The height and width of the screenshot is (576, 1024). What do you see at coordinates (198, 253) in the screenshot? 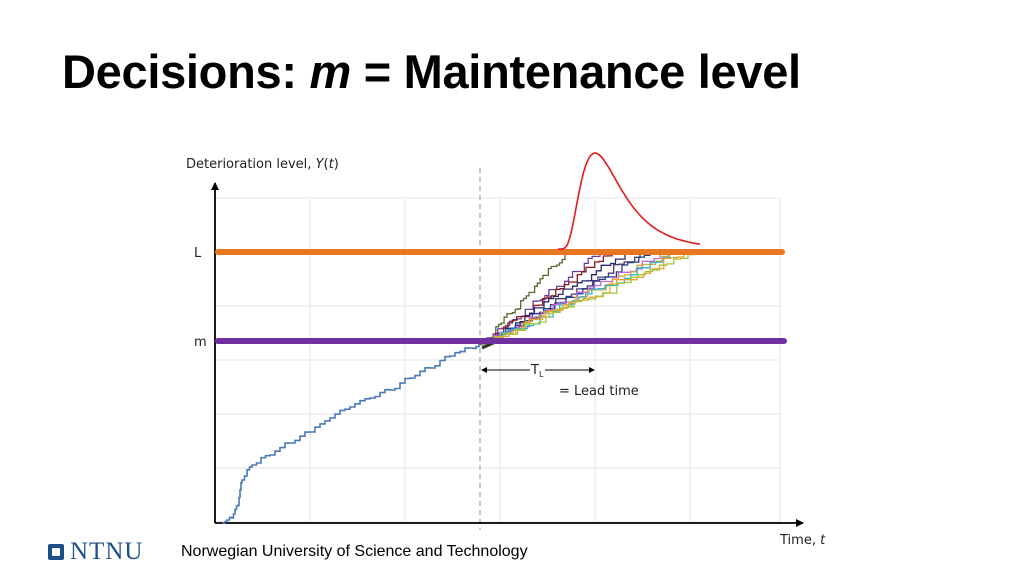
I see `L-label: L` at bounding box center [198, 253].